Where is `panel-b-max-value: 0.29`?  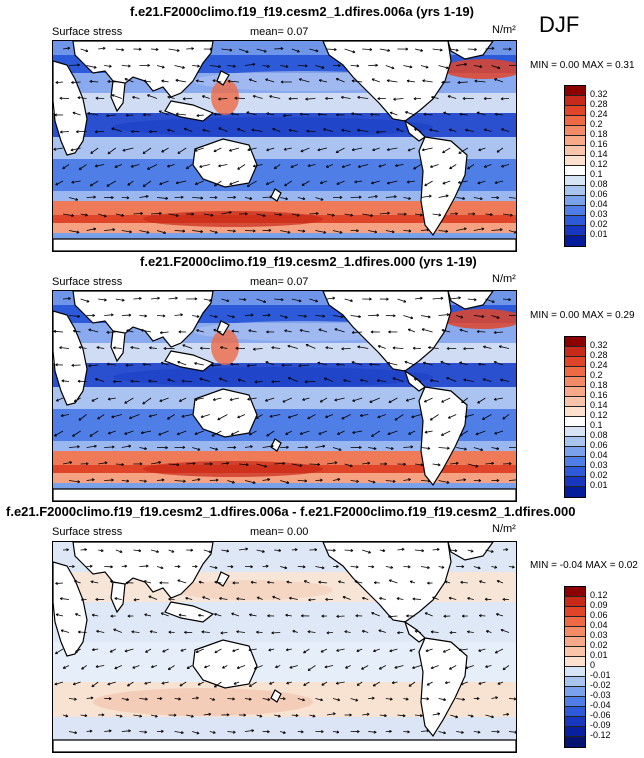 panel-b-max-value: 0.29 is located at coordinates (625, 315).